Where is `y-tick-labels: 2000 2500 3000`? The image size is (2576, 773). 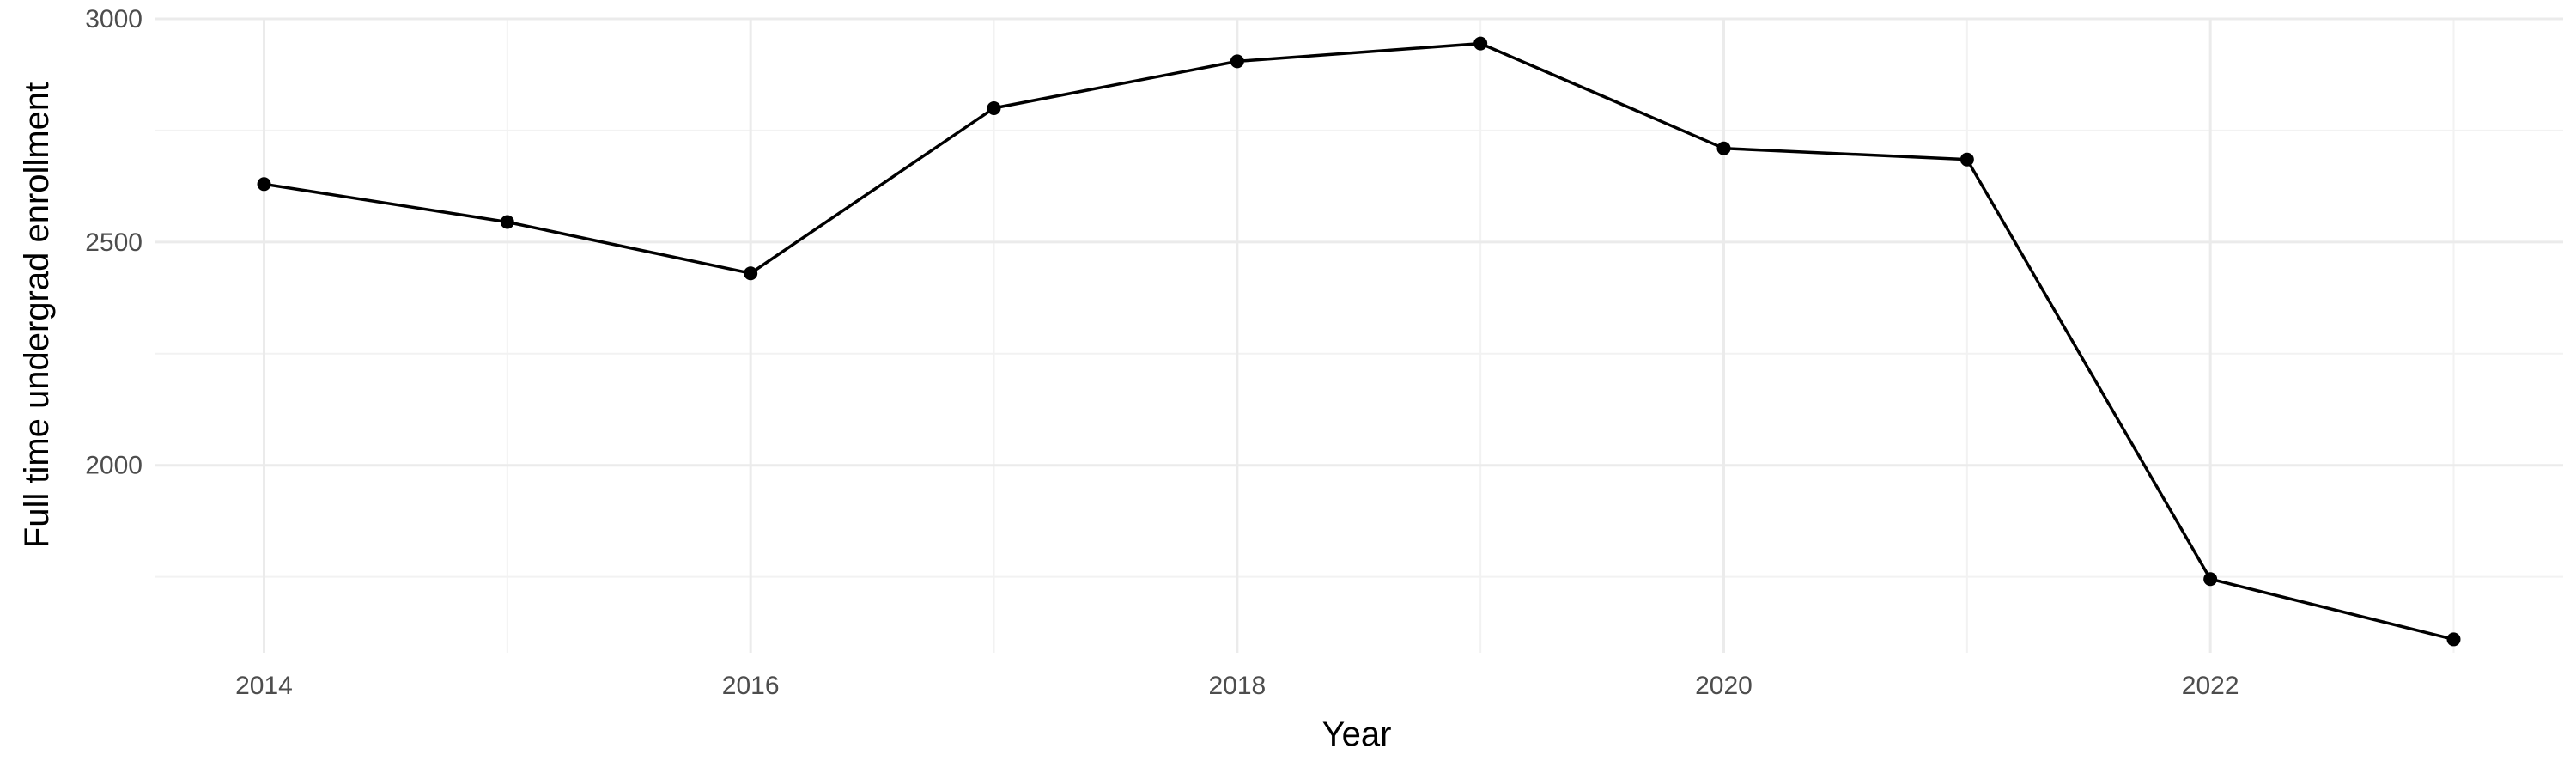 y-tick-labels: 2000 2500 3000 is located at coordinates (114, 242).